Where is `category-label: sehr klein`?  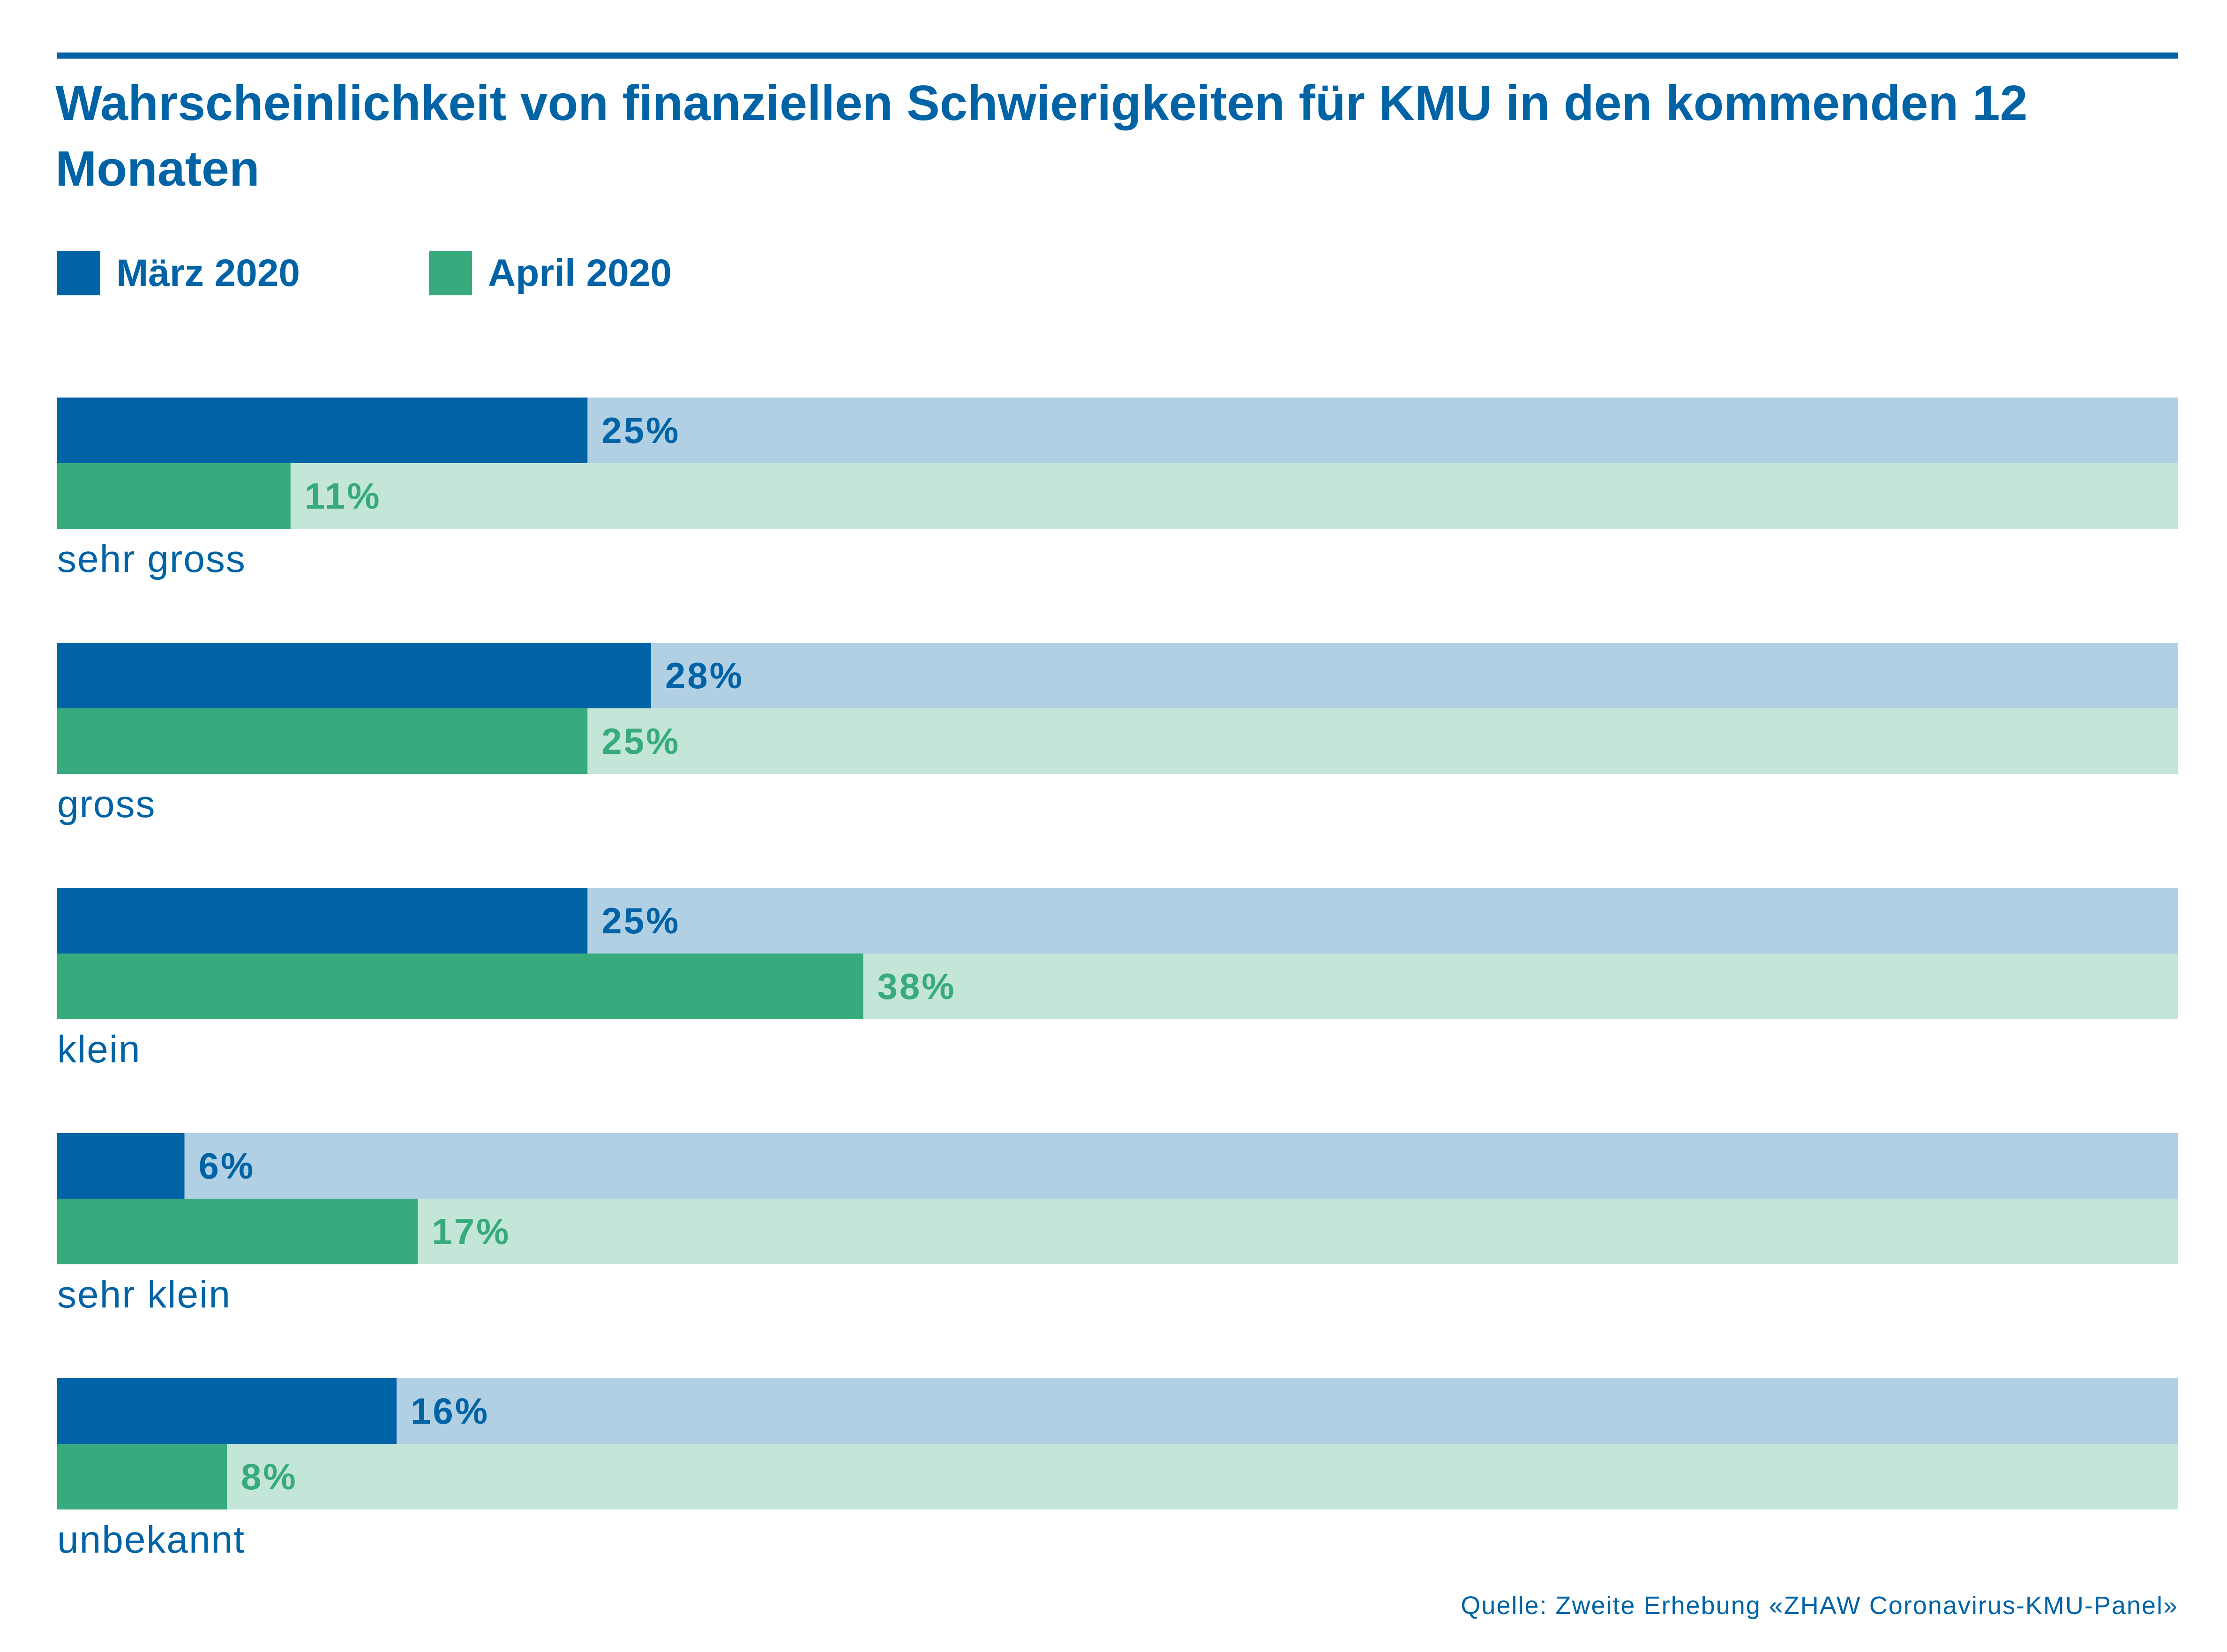 category-label: sehr klein is located at coordinates (144, 1294).